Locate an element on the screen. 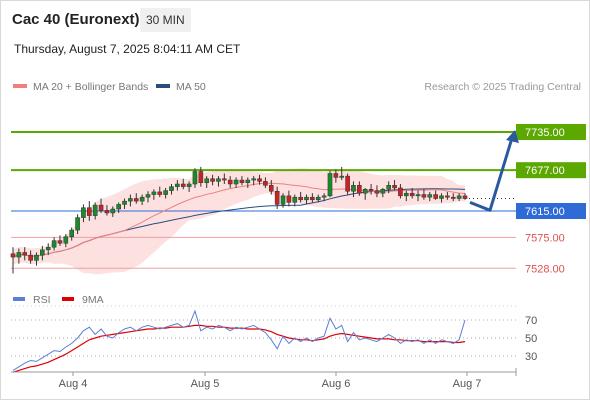 The image size is (590, 400). level-tag-7677.00 is located at coordinates (551, 170).